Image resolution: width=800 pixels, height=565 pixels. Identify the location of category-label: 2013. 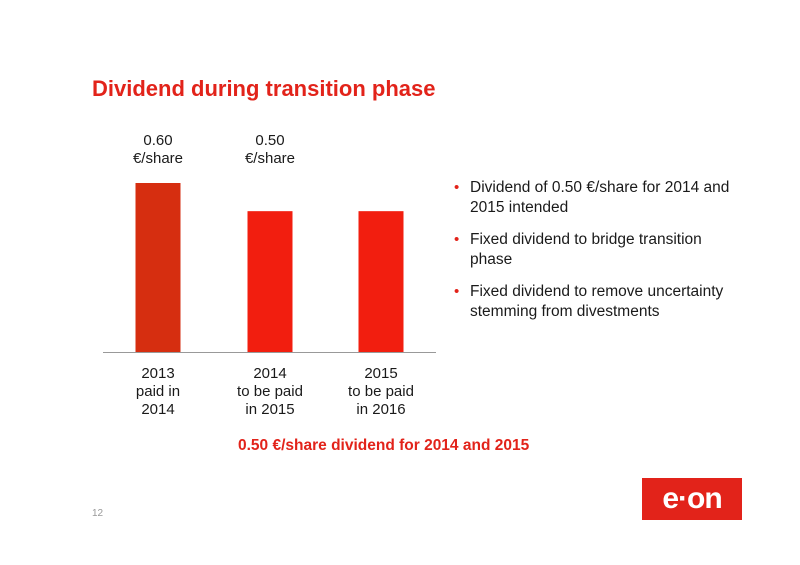
(157, 373).